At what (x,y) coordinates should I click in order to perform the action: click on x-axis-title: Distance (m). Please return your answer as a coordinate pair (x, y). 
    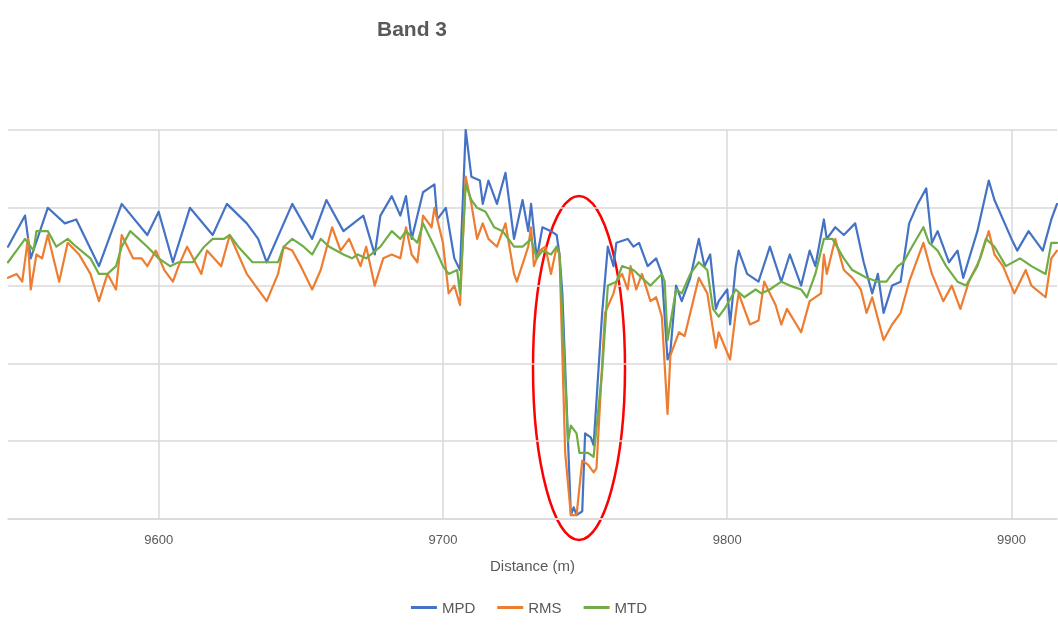
    Looking at the image, I should click on (532, 565).